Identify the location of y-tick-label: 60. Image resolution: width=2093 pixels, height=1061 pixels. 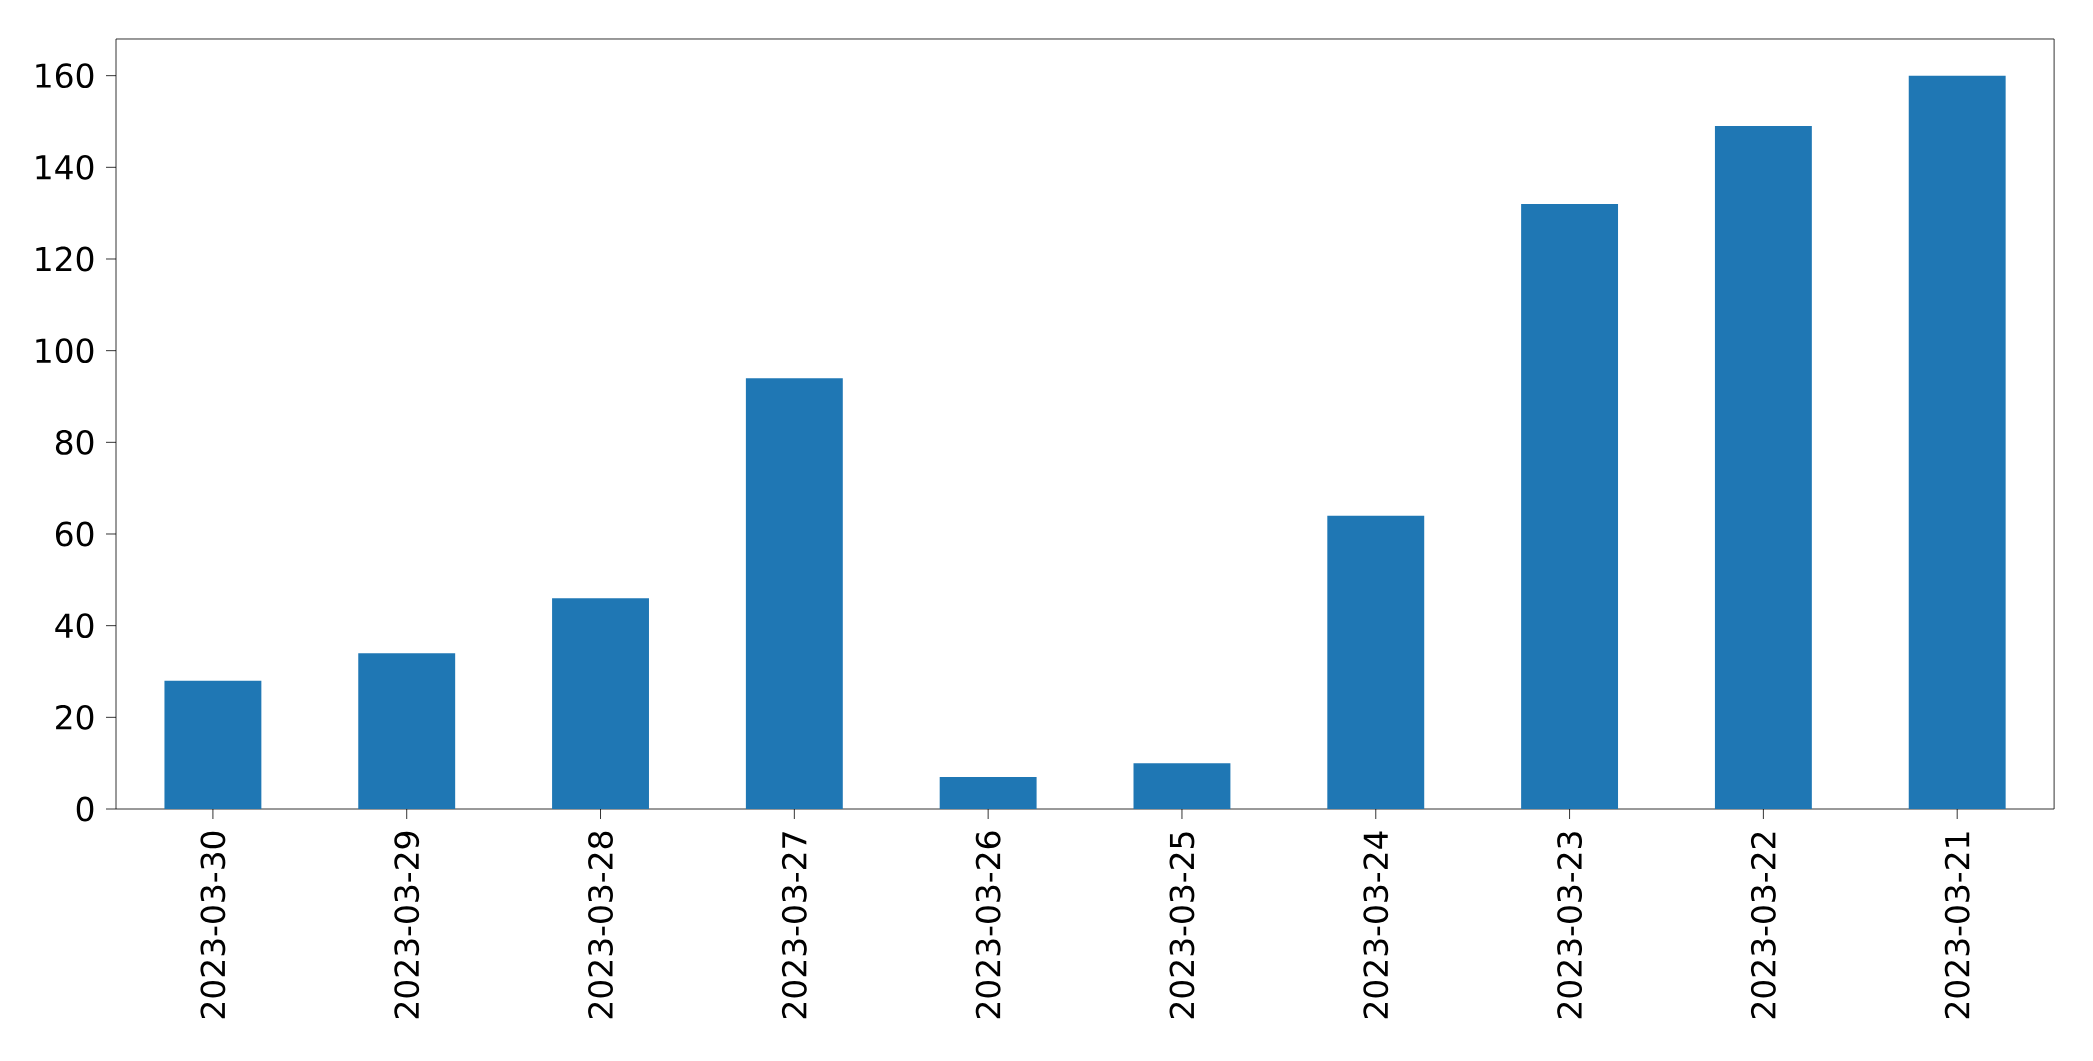
(74, 534).